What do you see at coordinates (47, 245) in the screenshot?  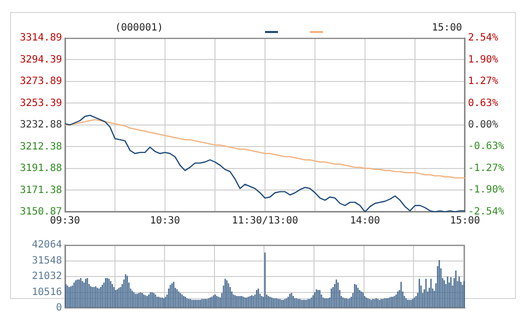 I see `y-tick-label: 42064` at bounding box center [47, 245].